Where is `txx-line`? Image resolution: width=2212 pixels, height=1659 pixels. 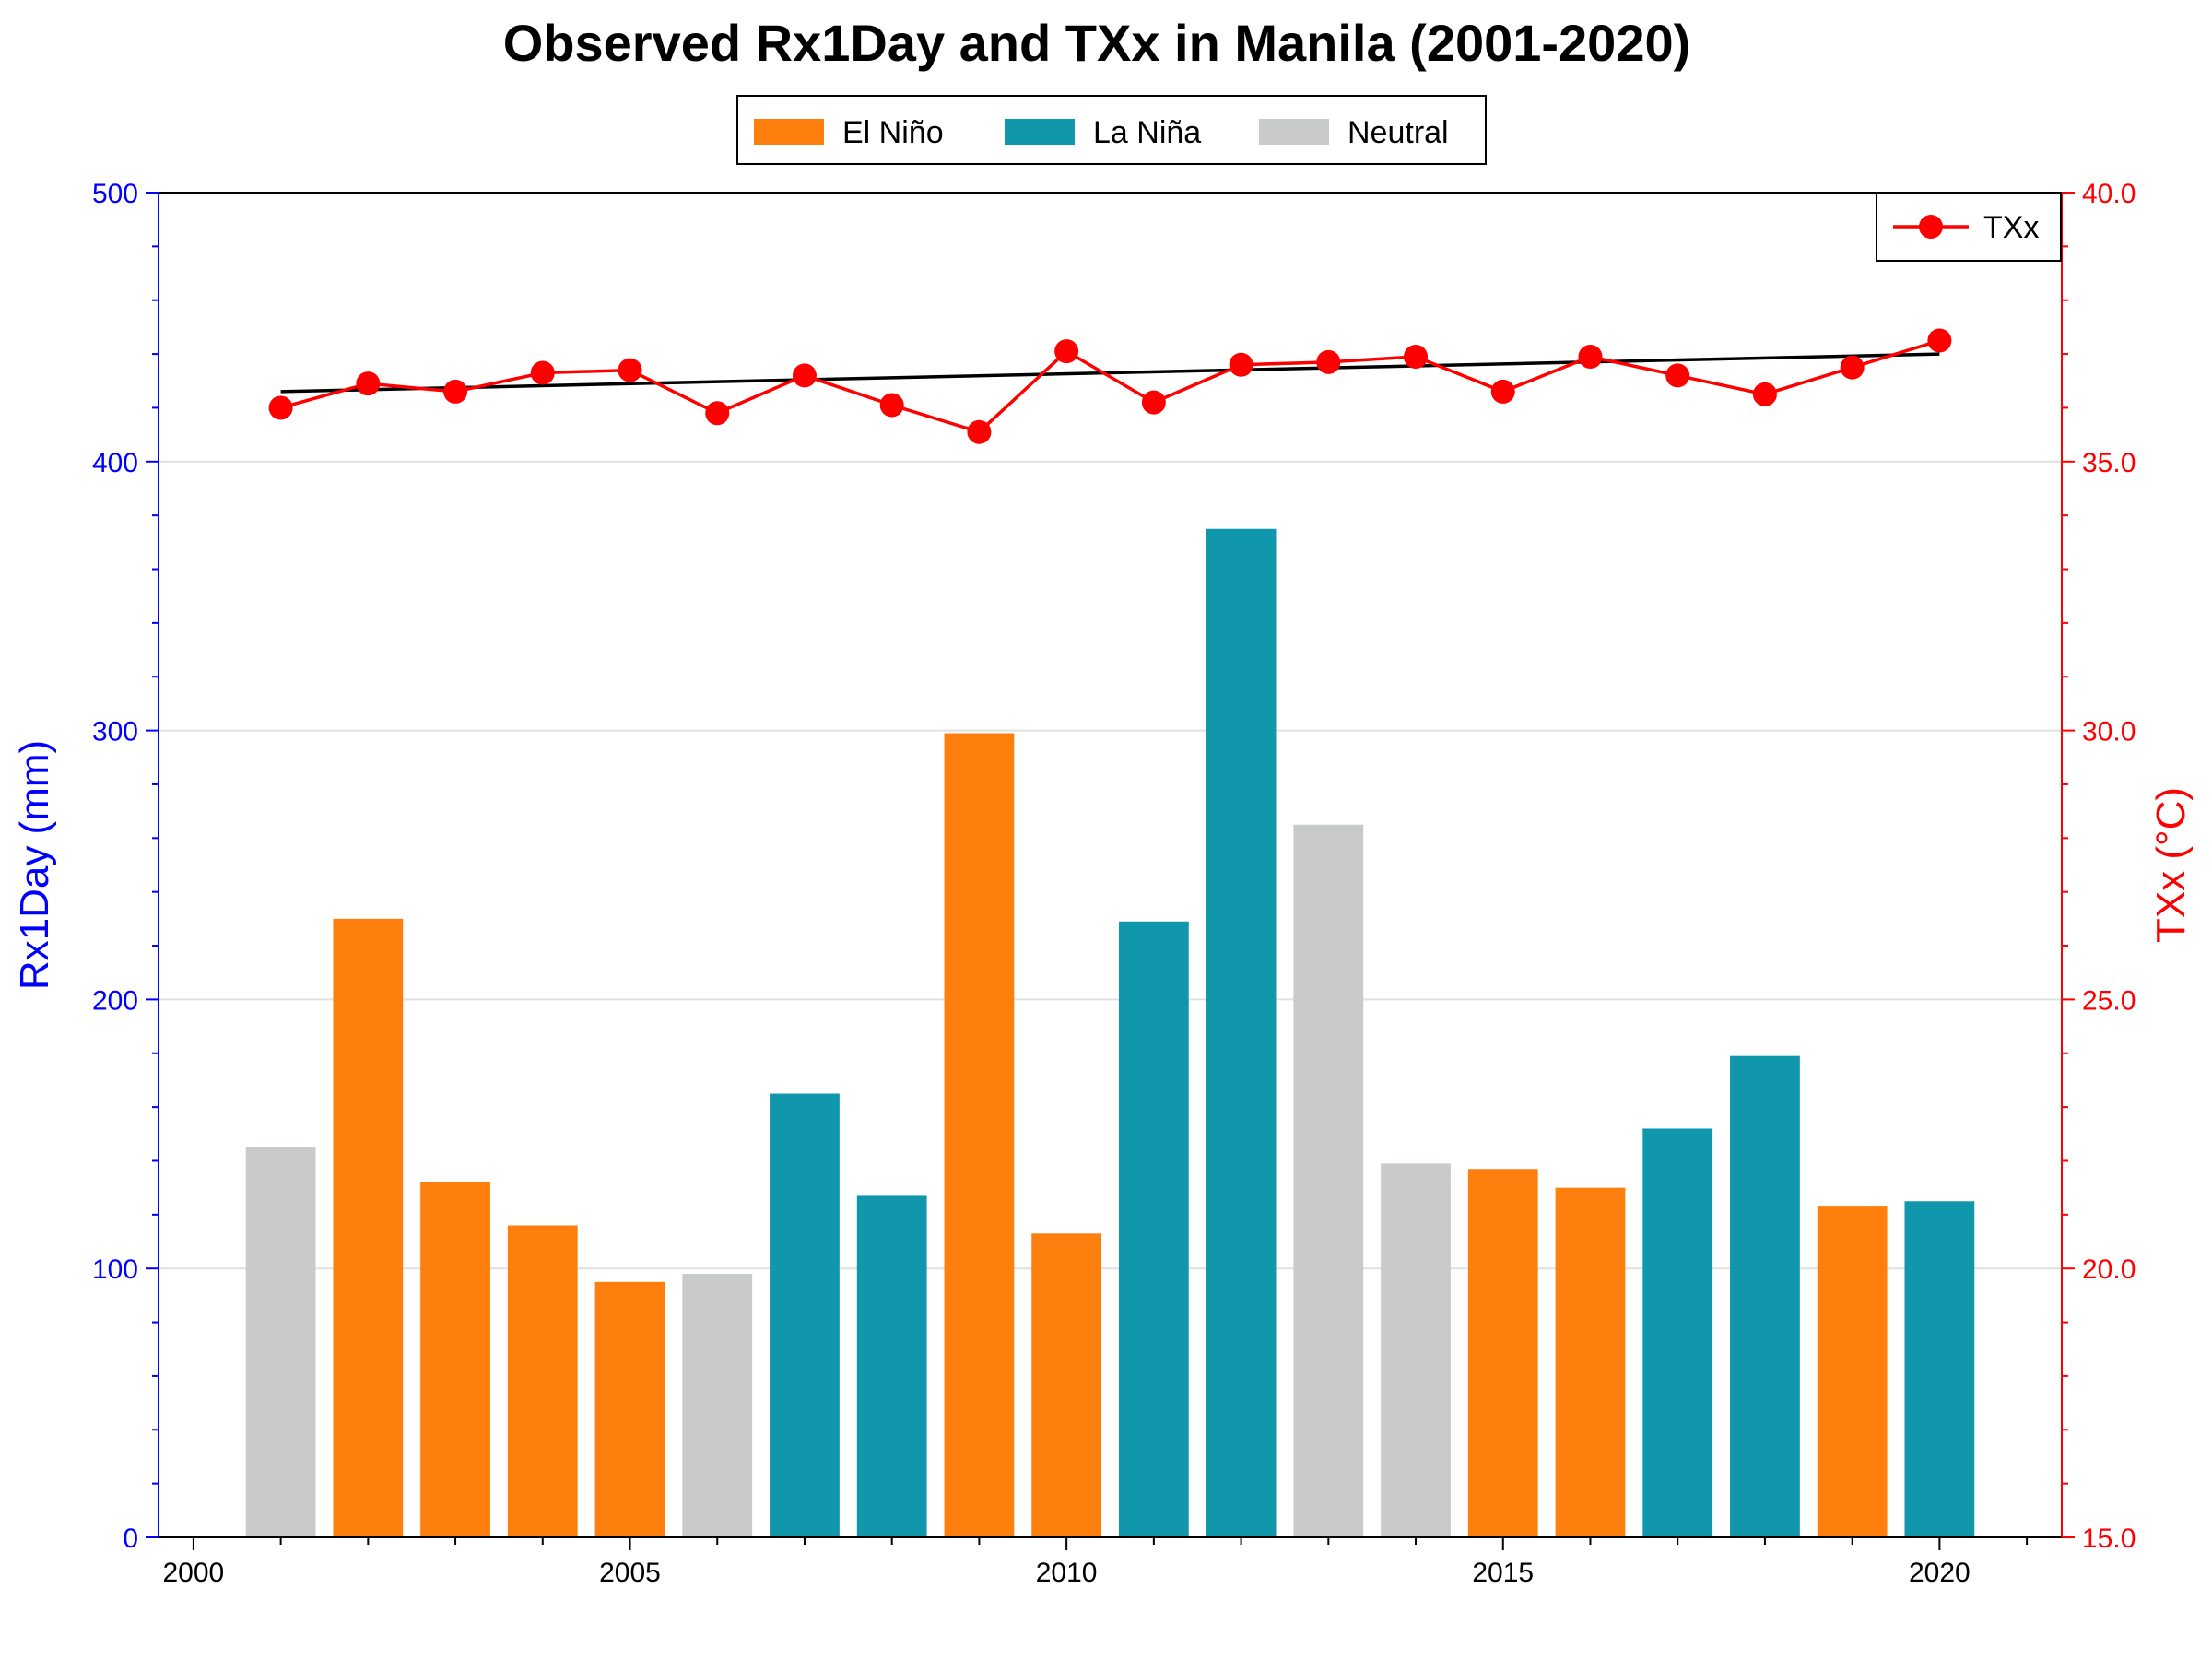 txx-line is located at coordinates (1110, 386).